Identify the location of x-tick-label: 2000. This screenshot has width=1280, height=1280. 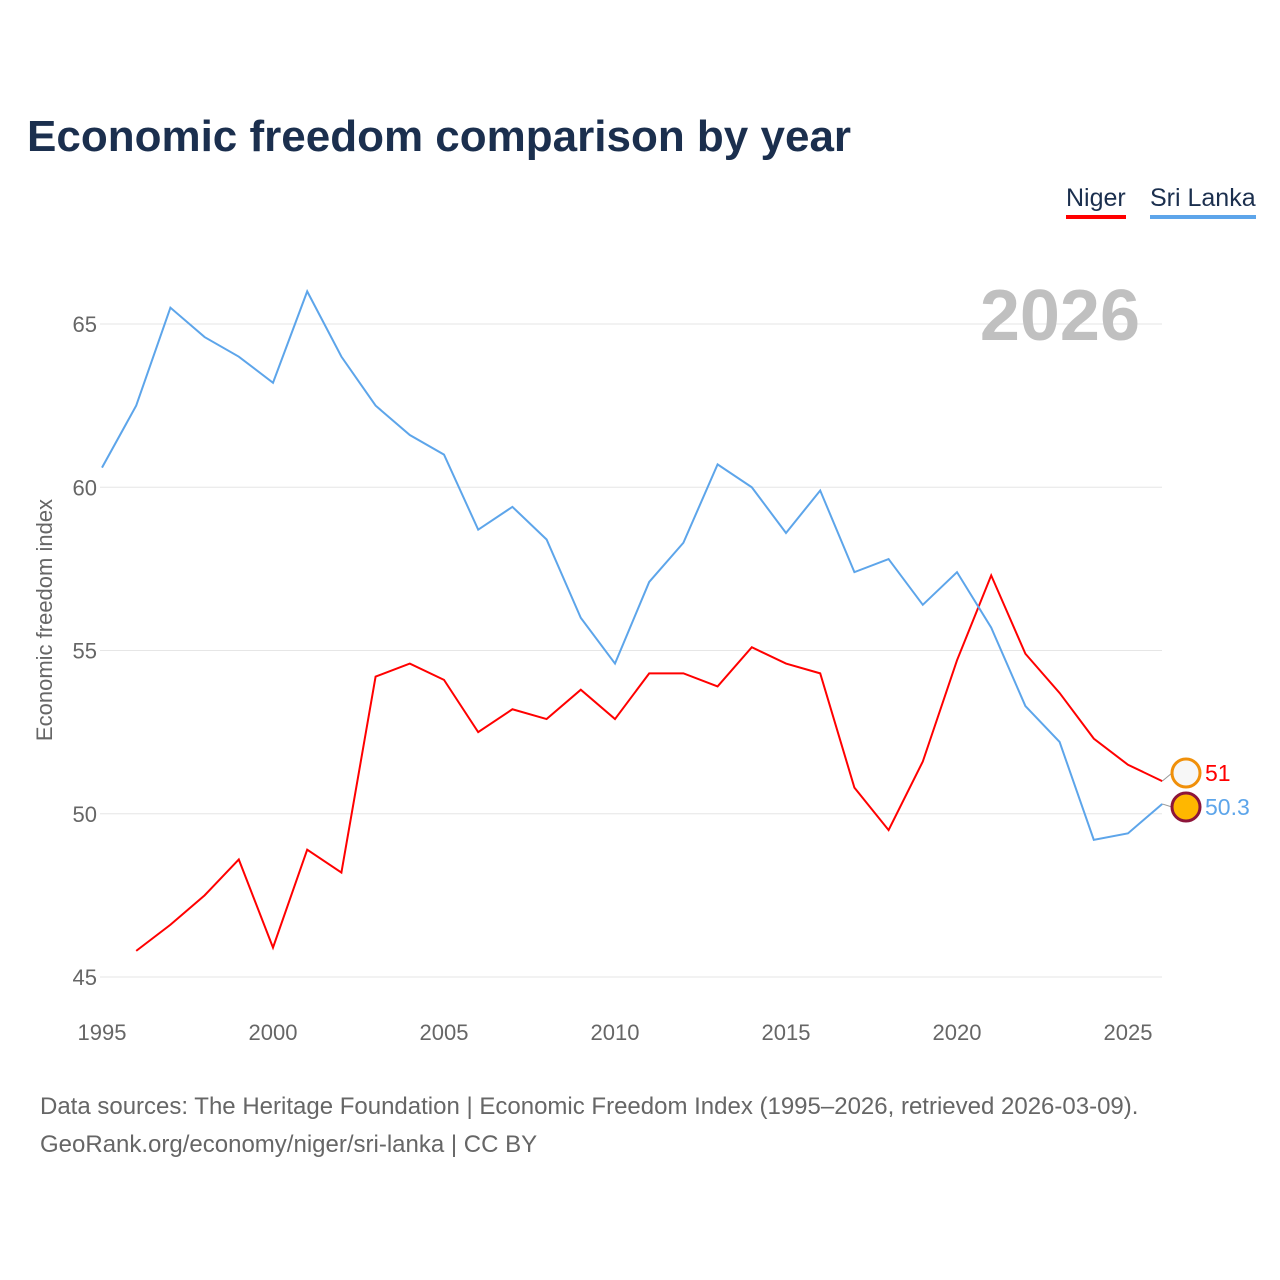
(273, 1032).